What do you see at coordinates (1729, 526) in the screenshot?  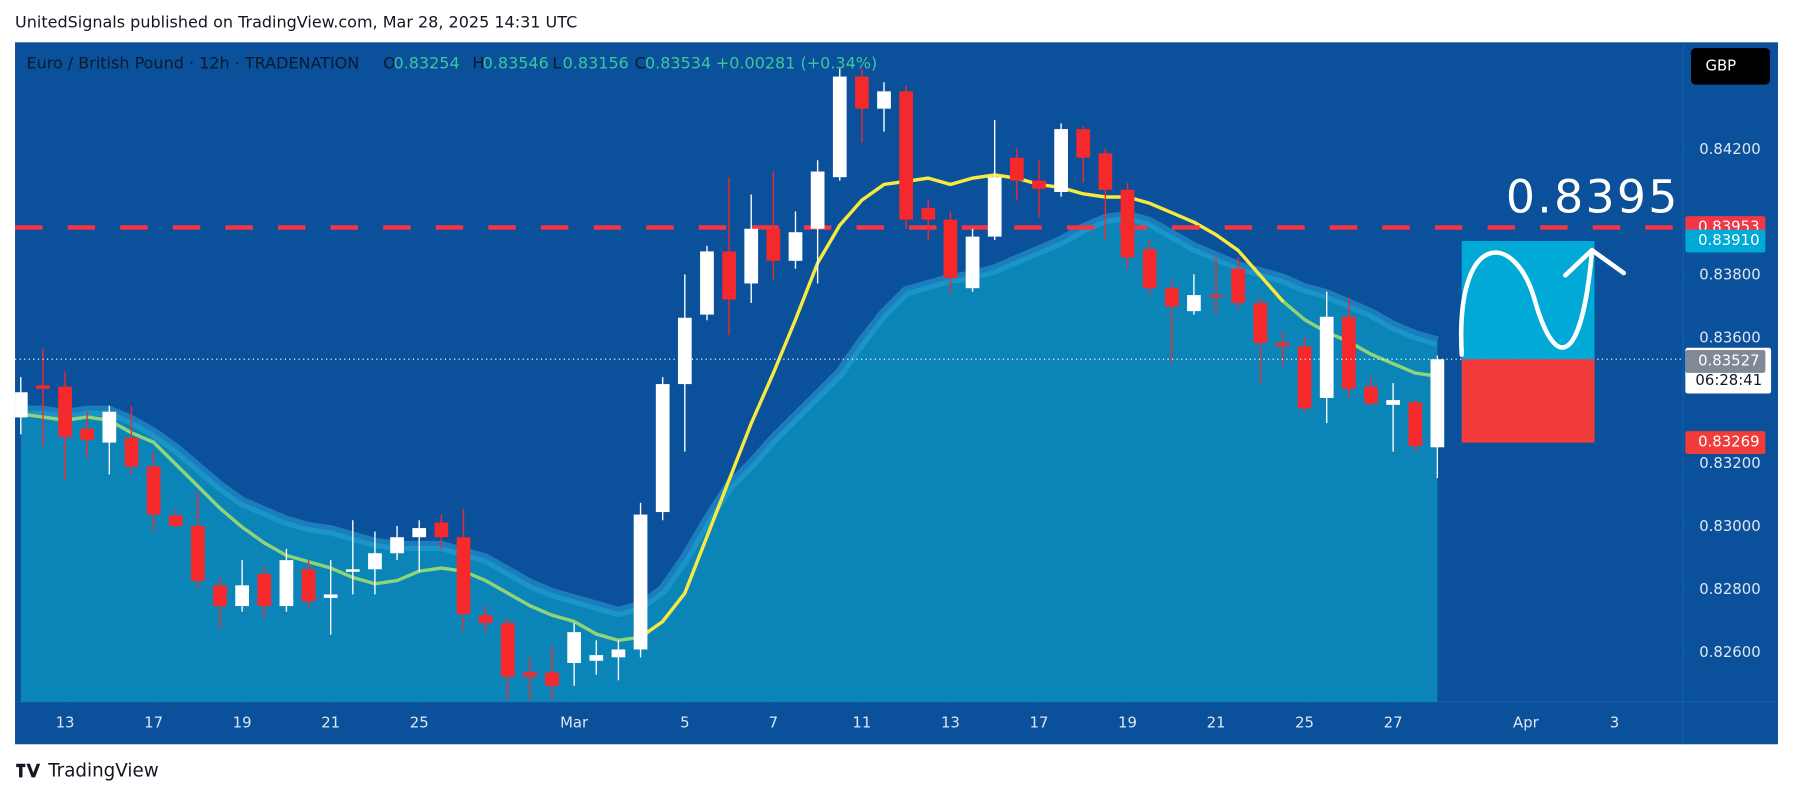 I see `y-tick-label: 0.83000` at bounding box center [1729, 526].